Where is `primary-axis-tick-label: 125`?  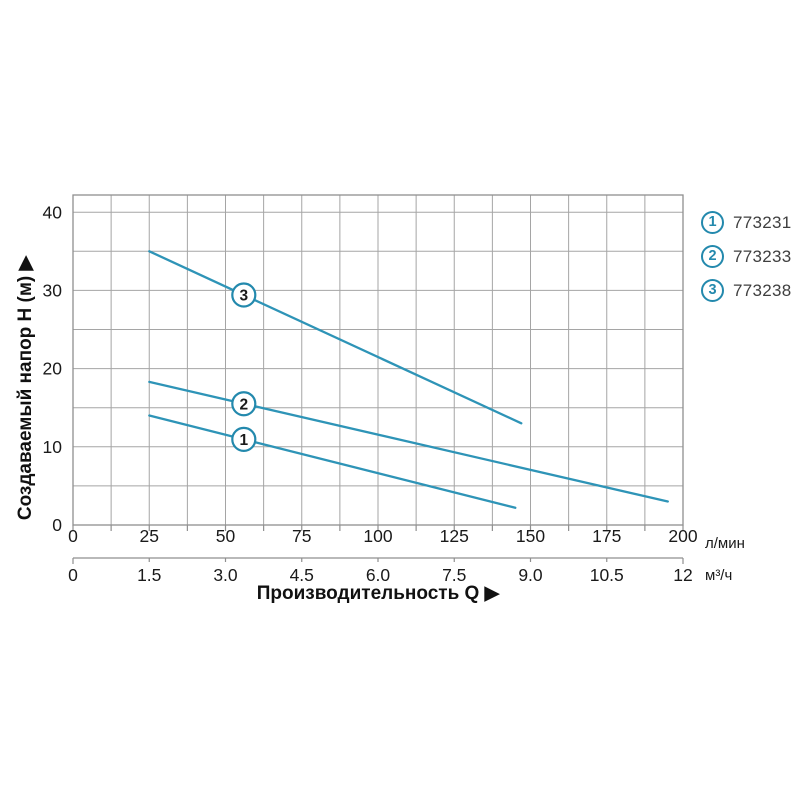 primary-axis-tick-label: 125 is located at coordinates (454, 536).